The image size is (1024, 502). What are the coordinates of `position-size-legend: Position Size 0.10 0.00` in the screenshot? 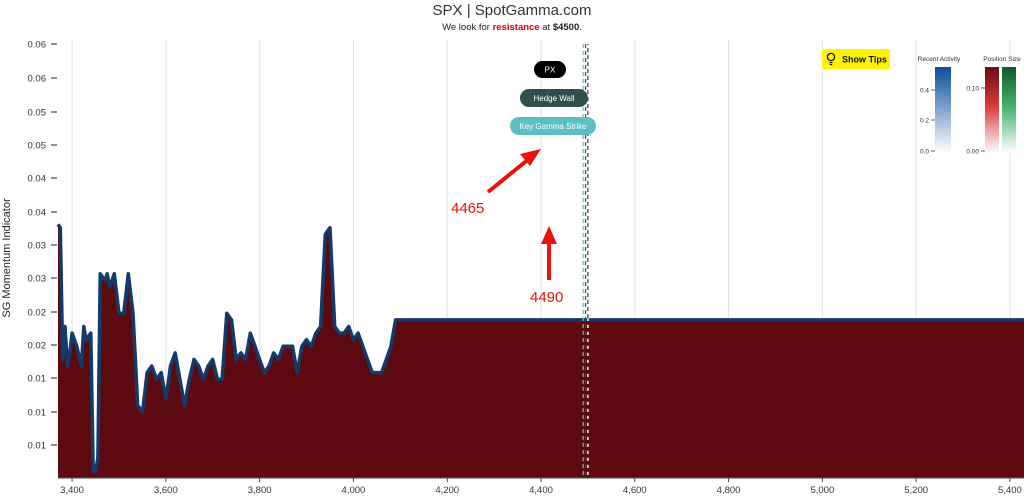 It's located at (993, 106).